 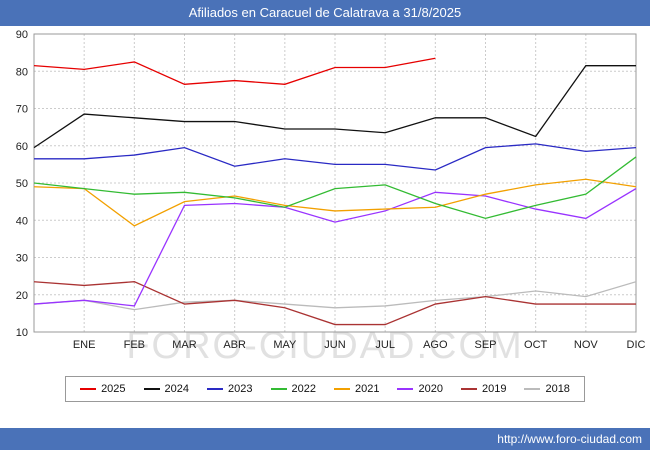 What do you see at coordinates (325, 439) in the screenshot?
I see `footer-bar: http://www.foro-ciudad.com` at bounding box center [325, 439].